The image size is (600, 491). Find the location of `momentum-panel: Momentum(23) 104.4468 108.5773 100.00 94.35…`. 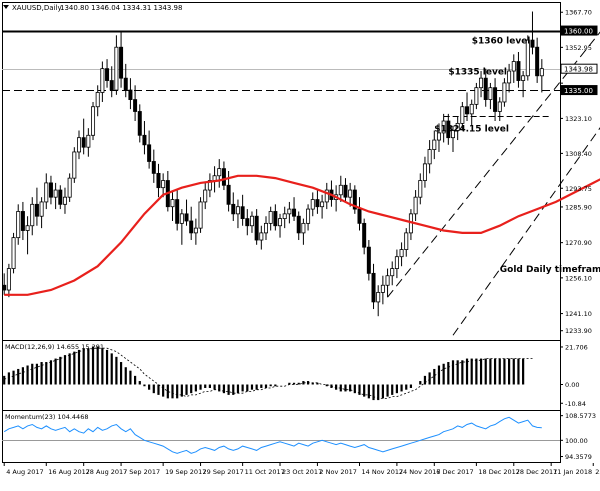

momentum-panel: Momentum(23) 104.4468 108.5773 100.00 94.35… is located at coordinates (299, 436).